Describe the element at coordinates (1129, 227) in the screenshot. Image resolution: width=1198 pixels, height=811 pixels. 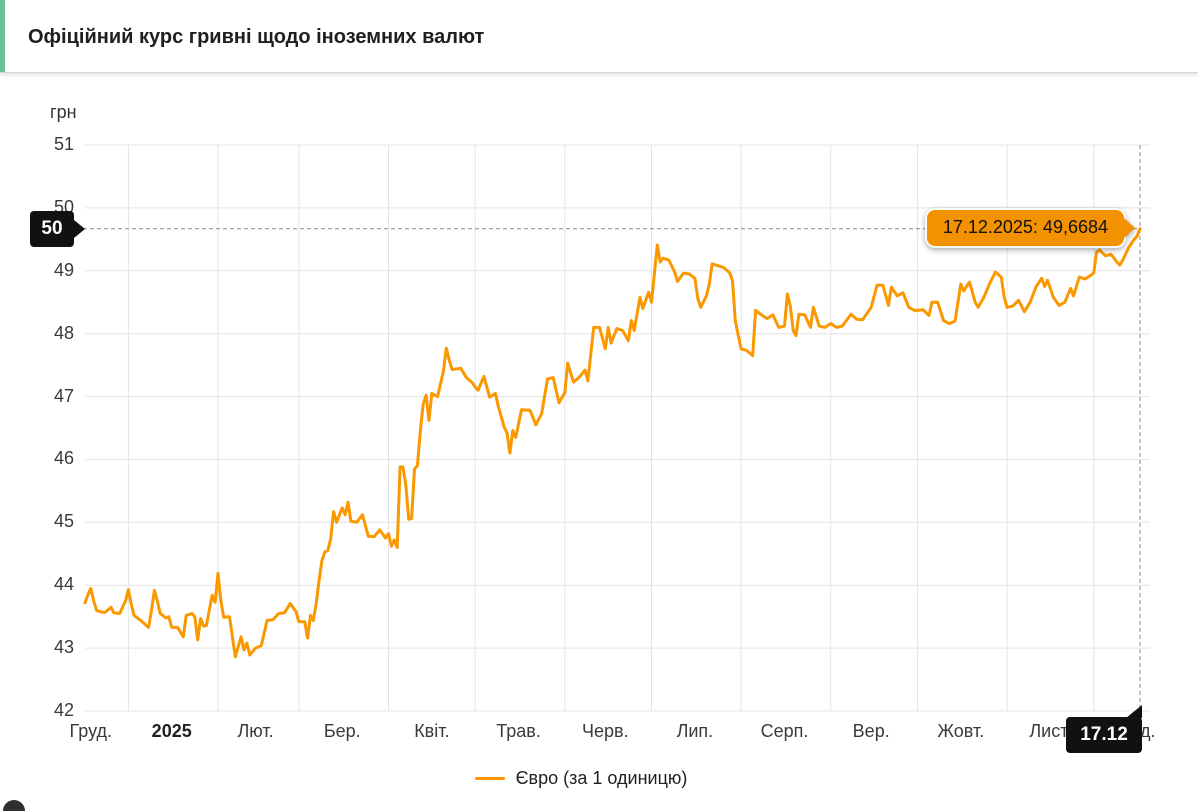
I see `point-tooltip-arrow-icon` at that location.